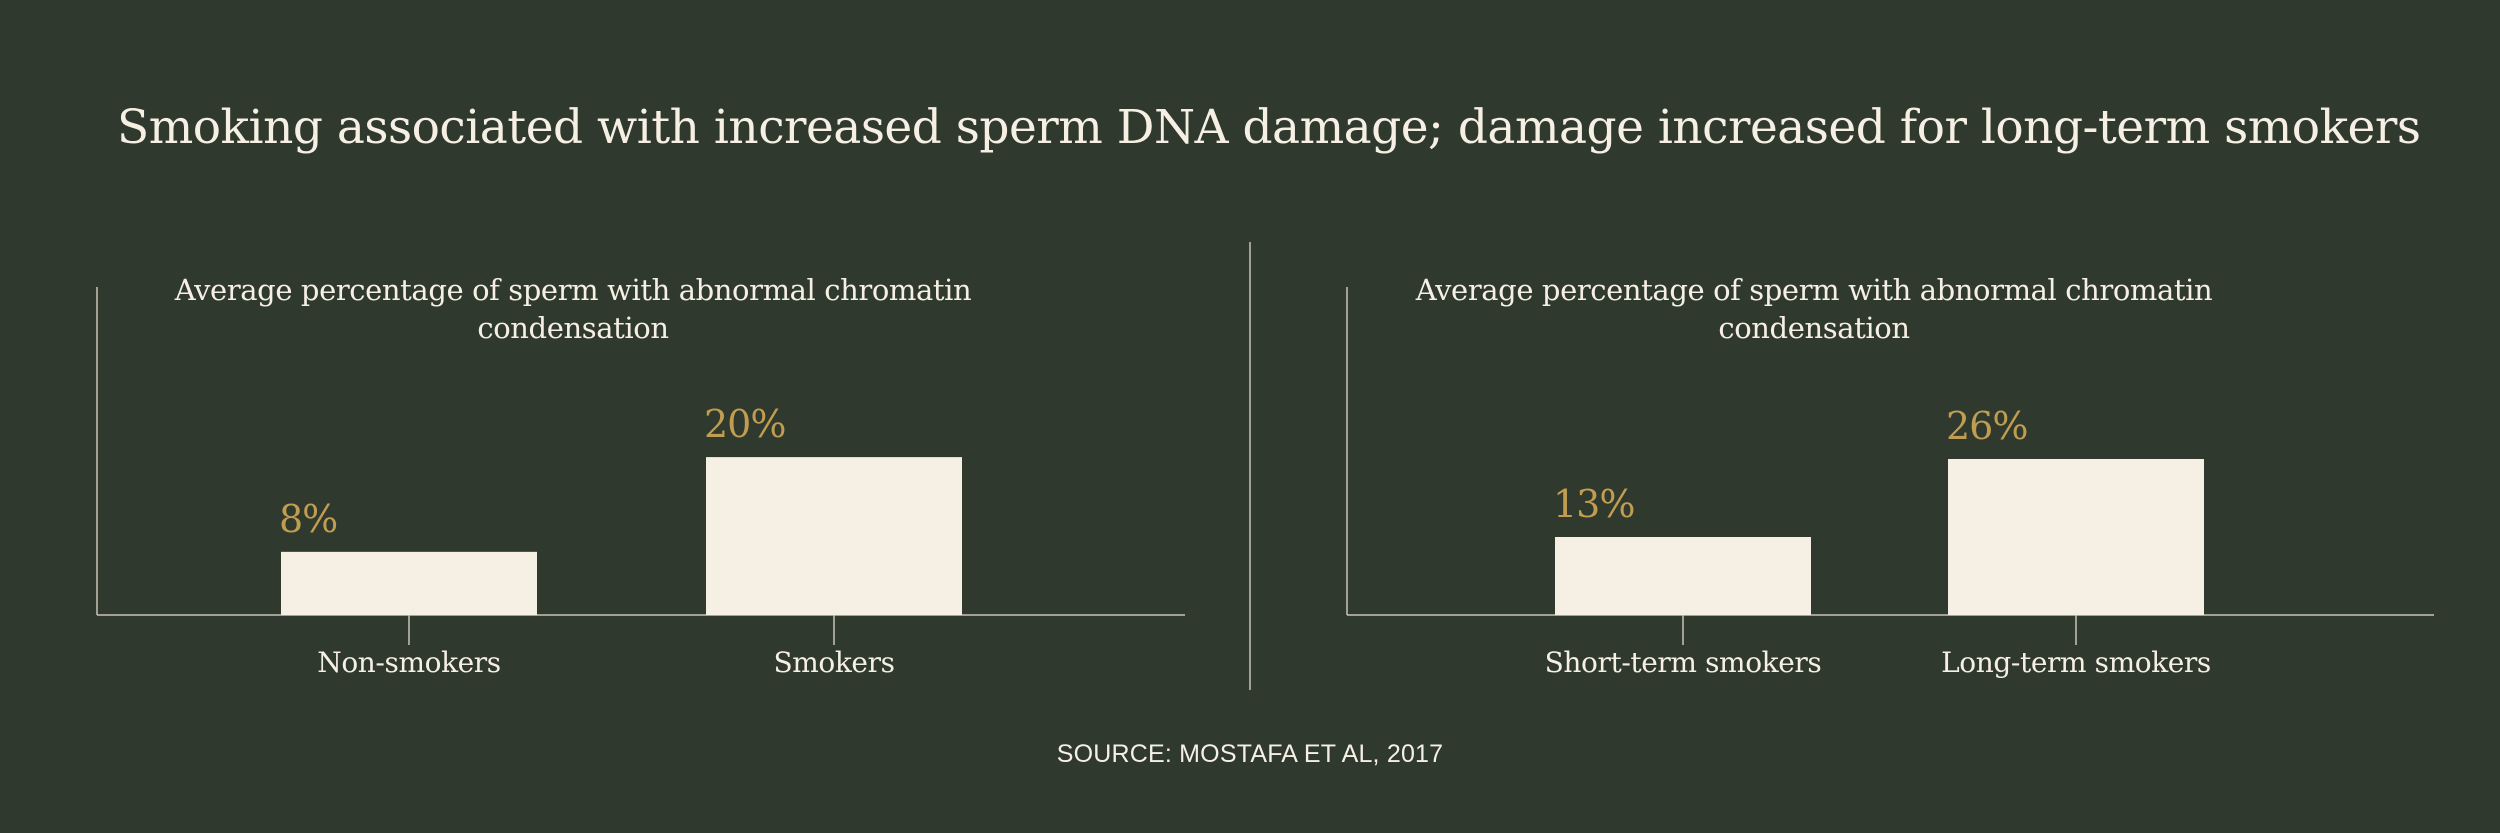  Describe the element at coordinates (1593, 504) in the screenshot. I see `bar-value-label: 13%` at that location.